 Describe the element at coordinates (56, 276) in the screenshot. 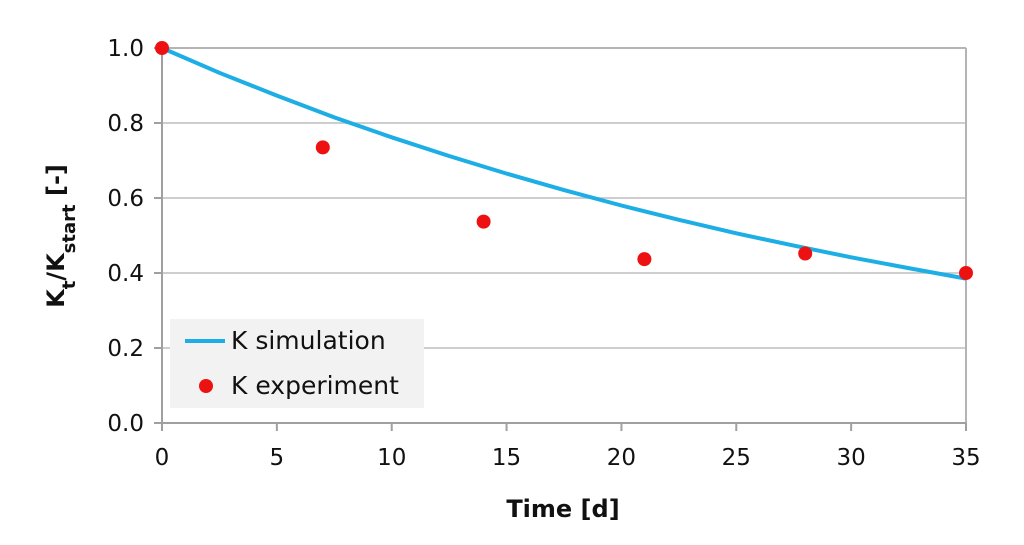

I see `y-axis-title-slash: /` at that location.